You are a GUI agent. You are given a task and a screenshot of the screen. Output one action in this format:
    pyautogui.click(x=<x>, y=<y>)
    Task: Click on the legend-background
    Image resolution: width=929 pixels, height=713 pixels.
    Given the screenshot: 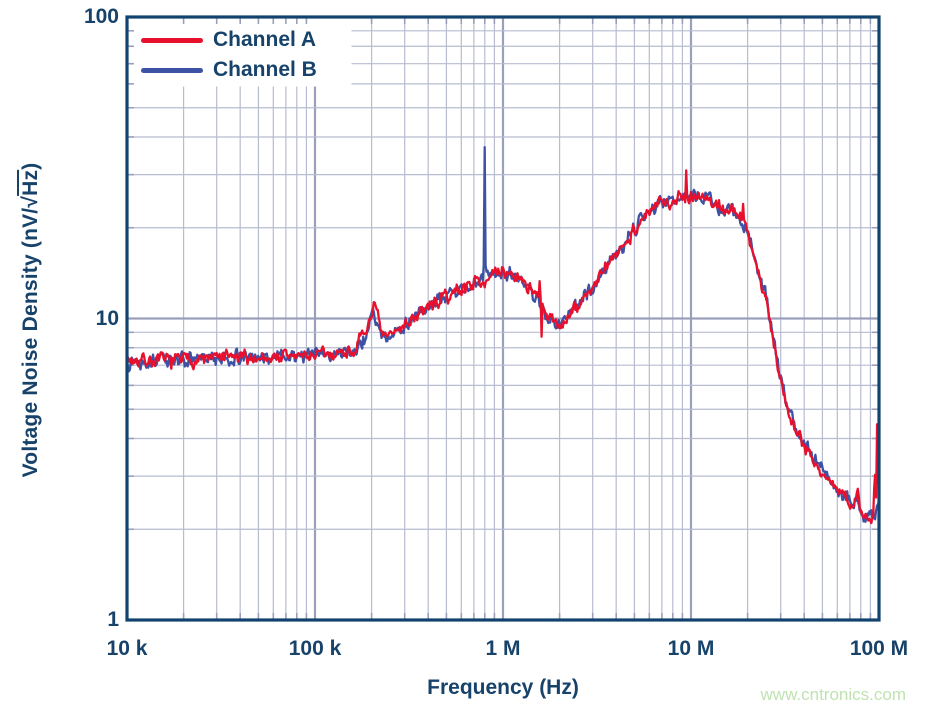 What is the action you would take?
    pyautogui.click(x=240, y=52)
    